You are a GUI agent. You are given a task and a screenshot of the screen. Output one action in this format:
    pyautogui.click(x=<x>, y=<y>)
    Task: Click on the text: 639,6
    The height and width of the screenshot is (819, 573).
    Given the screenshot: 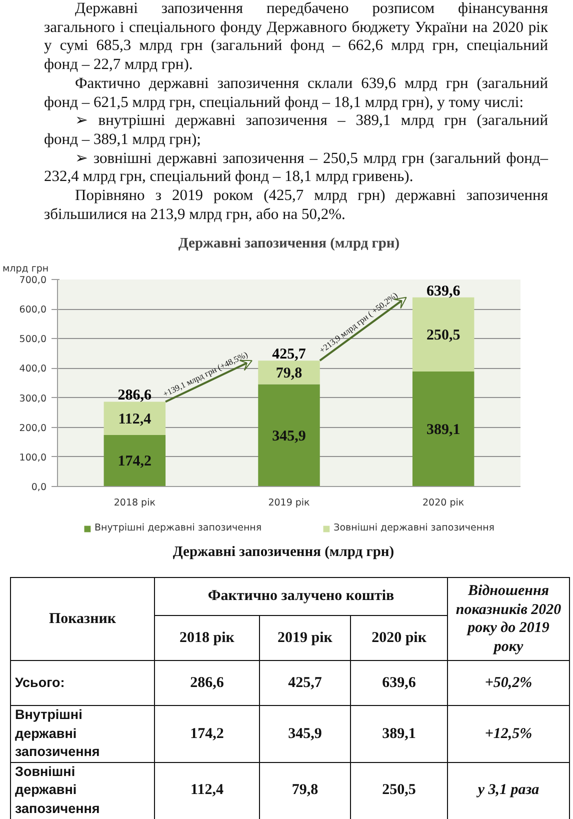 What is the action you would take?
    pyautogui.click(x=399, y=683)
    